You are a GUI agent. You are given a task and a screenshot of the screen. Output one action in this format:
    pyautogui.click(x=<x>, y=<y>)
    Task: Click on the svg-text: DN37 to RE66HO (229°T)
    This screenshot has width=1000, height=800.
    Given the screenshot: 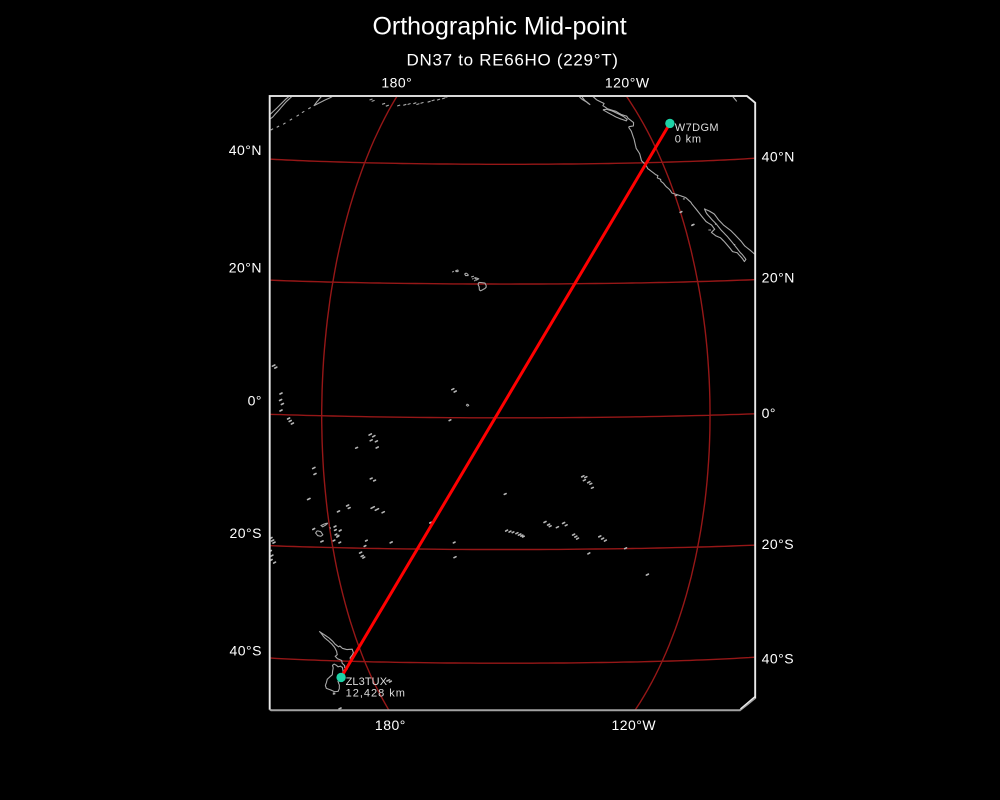 What is the action you would take?
    pyautogui.click(x=513, y=59)
    